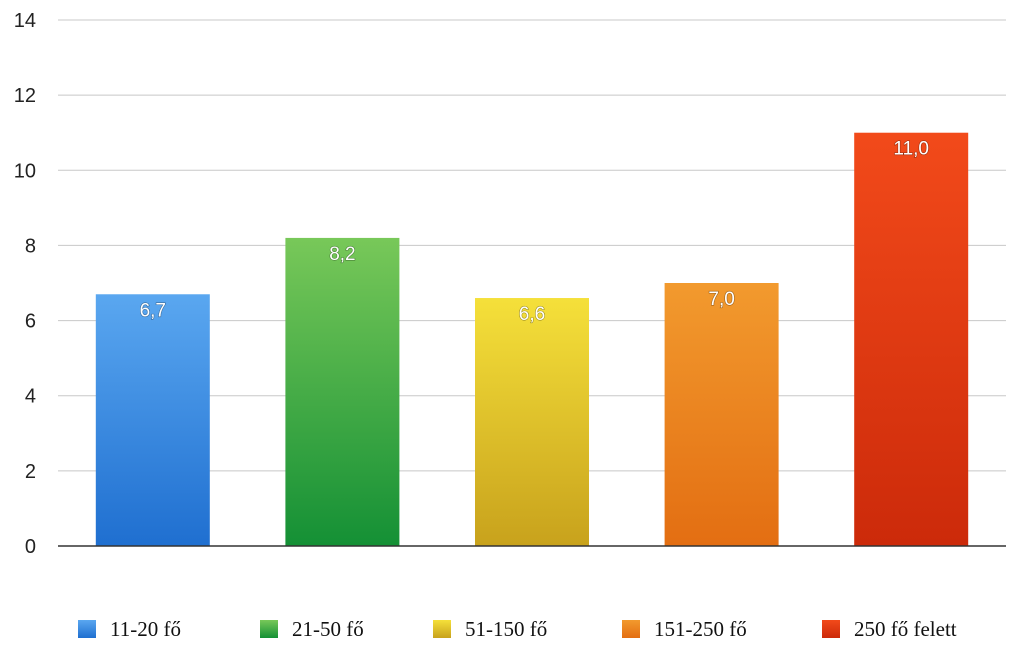 The height and width of the screenshot is (647, 1024). I want to click on legend-item: 151-250 fő, so click(684, 629).